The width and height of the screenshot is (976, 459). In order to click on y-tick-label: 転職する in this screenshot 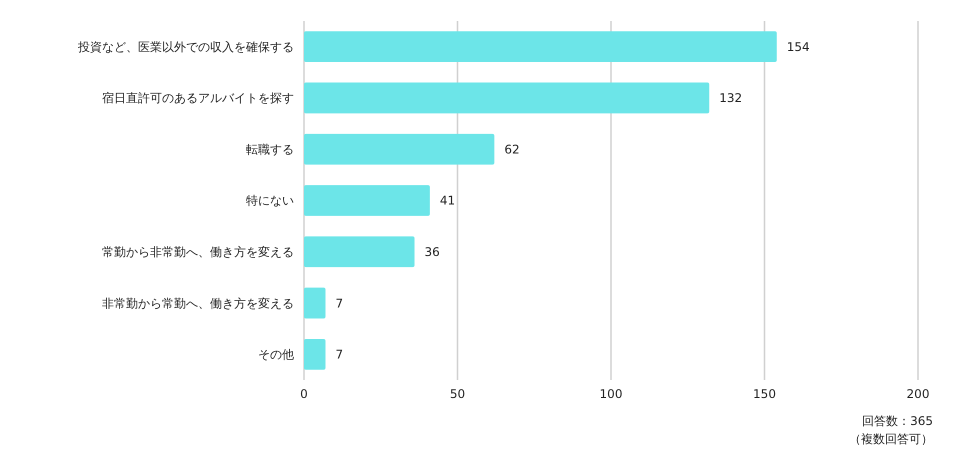, I will do `click(270, 149)`.